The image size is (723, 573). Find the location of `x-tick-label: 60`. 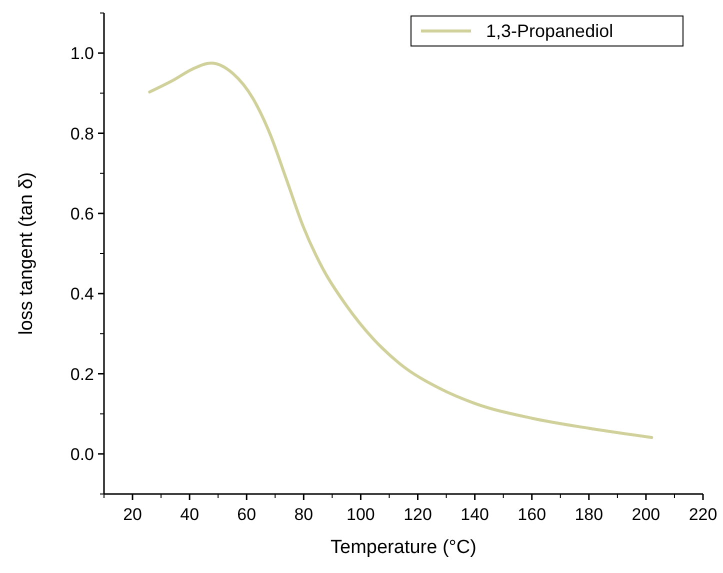

x-tick-label: 60 is located at coordinates (246, 514).